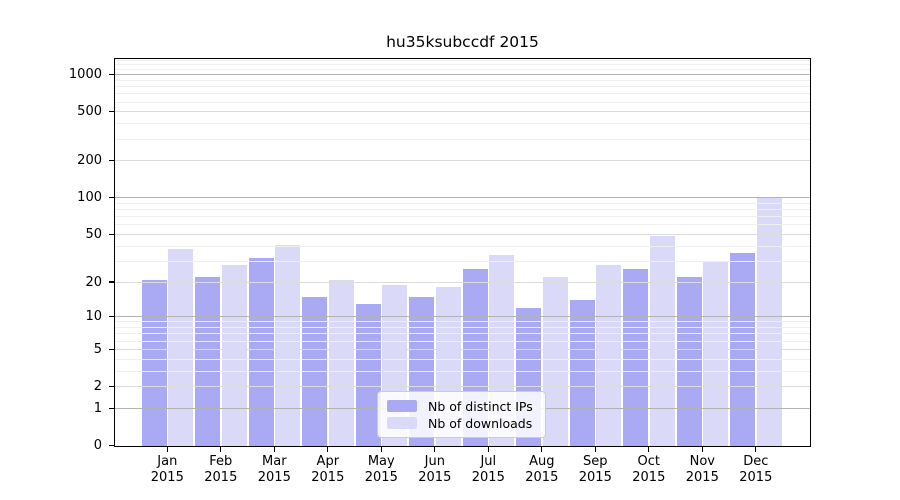  What do you see at coordinates (716, 354) in the screenshot?
I see `bar-downloads-nov` at bounding box center [716, 354].